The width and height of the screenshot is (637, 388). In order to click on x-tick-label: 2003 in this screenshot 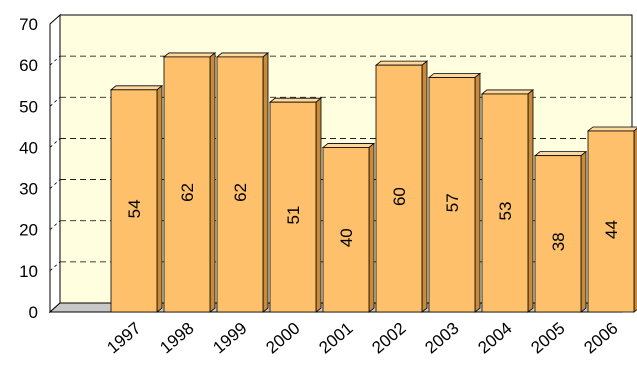, I will do `click(441, 338)`.